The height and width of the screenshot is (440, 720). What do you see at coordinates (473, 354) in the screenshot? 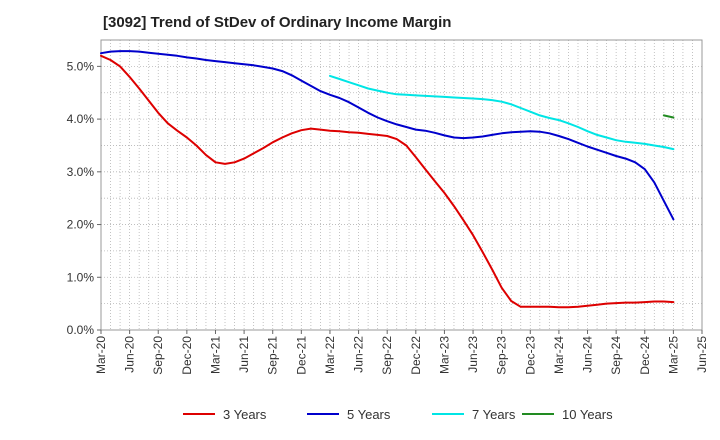
I see `x-tick-label: Jun-23` at bounding box center [473, 354].